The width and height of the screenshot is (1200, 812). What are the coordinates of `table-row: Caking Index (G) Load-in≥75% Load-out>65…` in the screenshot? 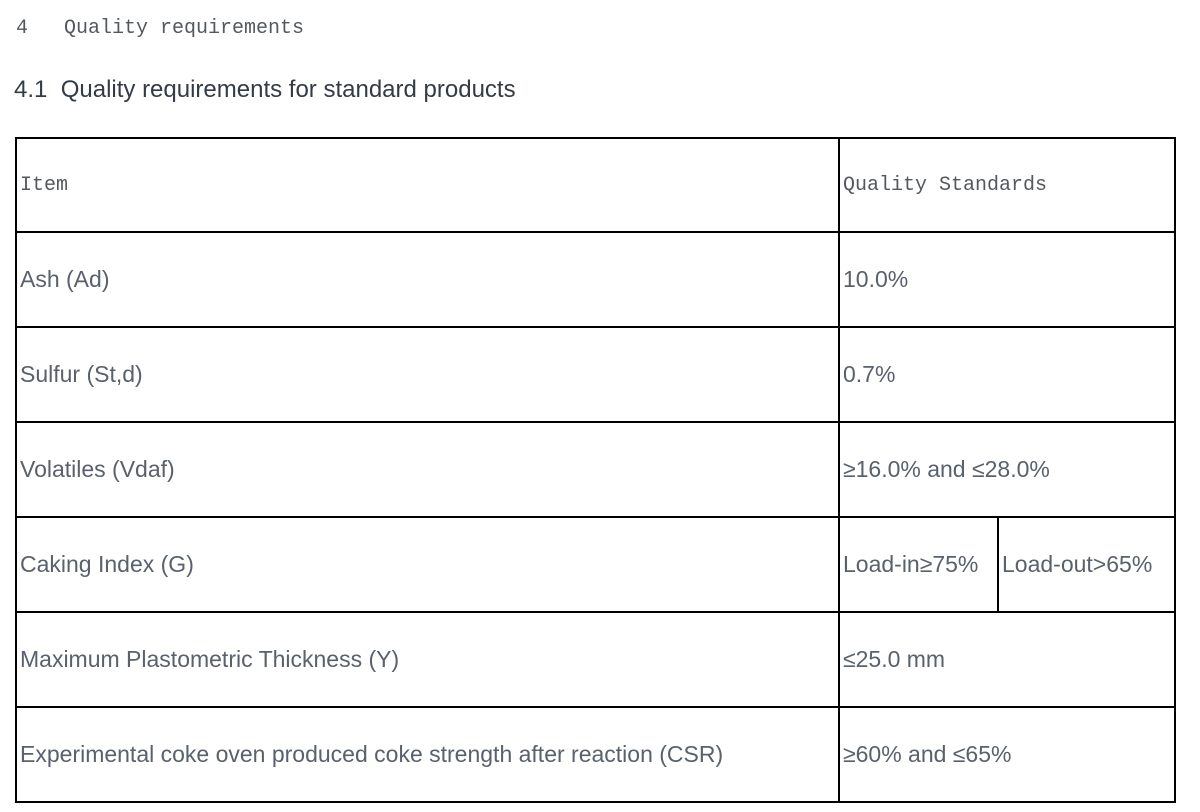 It's located at (596, 564).